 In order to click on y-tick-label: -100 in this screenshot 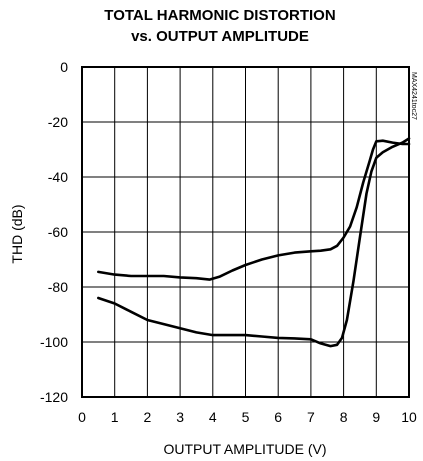, I will do `click(54, 342)`.